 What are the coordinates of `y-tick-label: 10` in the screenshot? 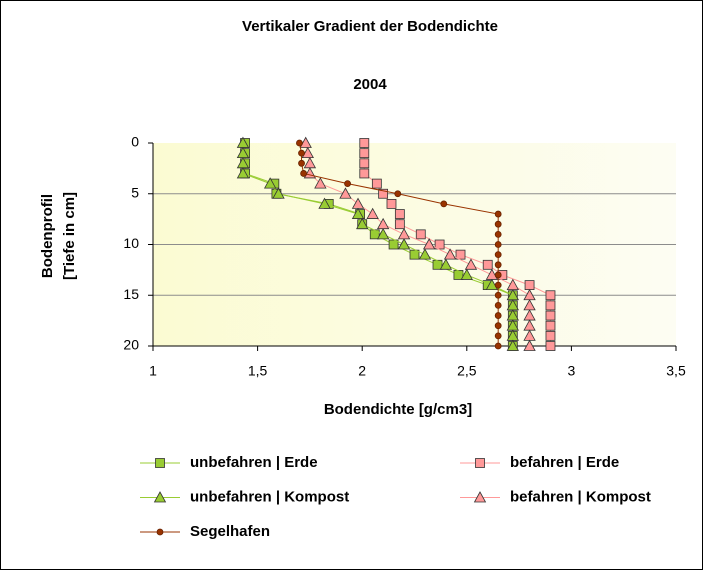 It's located at (131, 243).